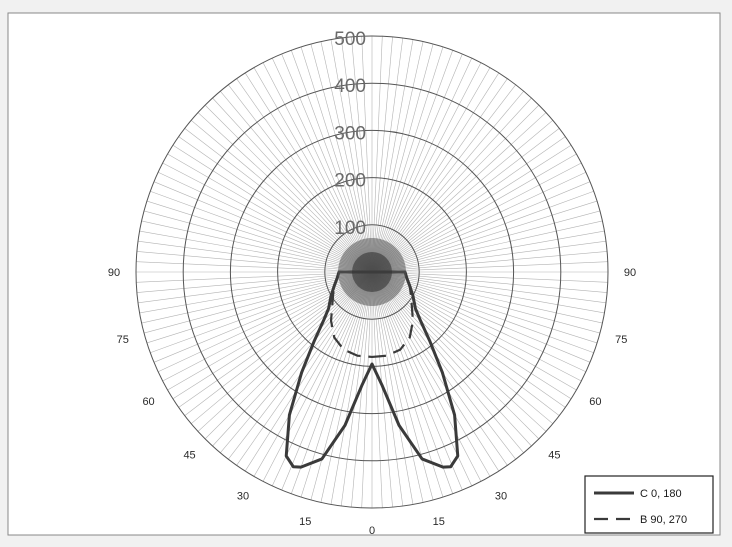  What do you see at coordinates (350, 228) in the screenshot?
I see `radial-tick-label: 100` at bounding box center [350, 228].